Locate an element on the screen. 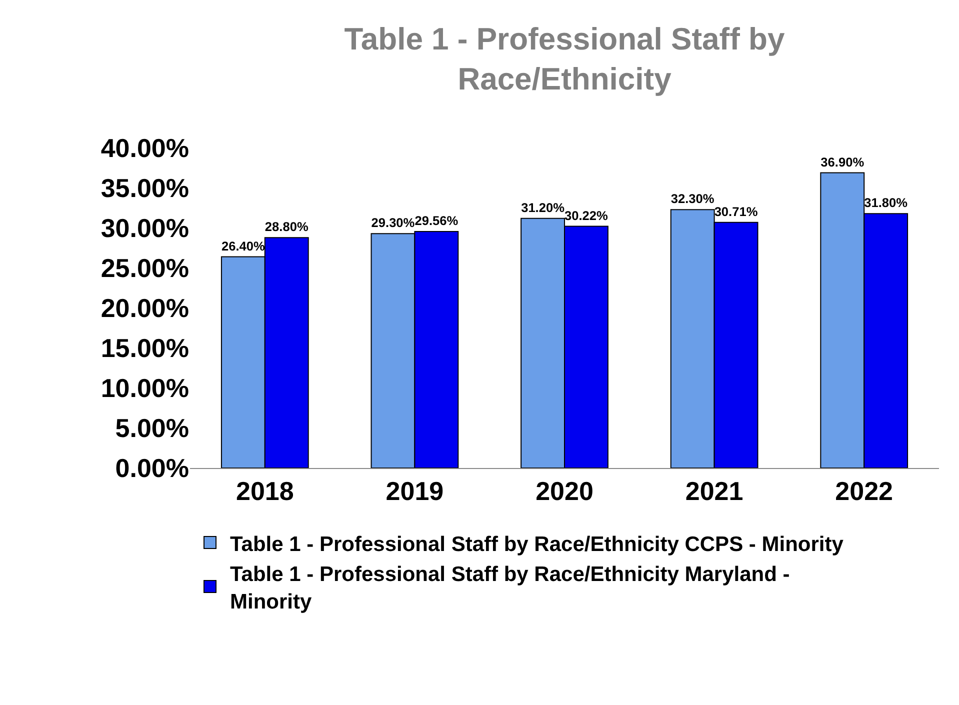 The width and height of the screenshot is (959, 705). y-tick-label: 30.00% is located at coordinates (144, 228).